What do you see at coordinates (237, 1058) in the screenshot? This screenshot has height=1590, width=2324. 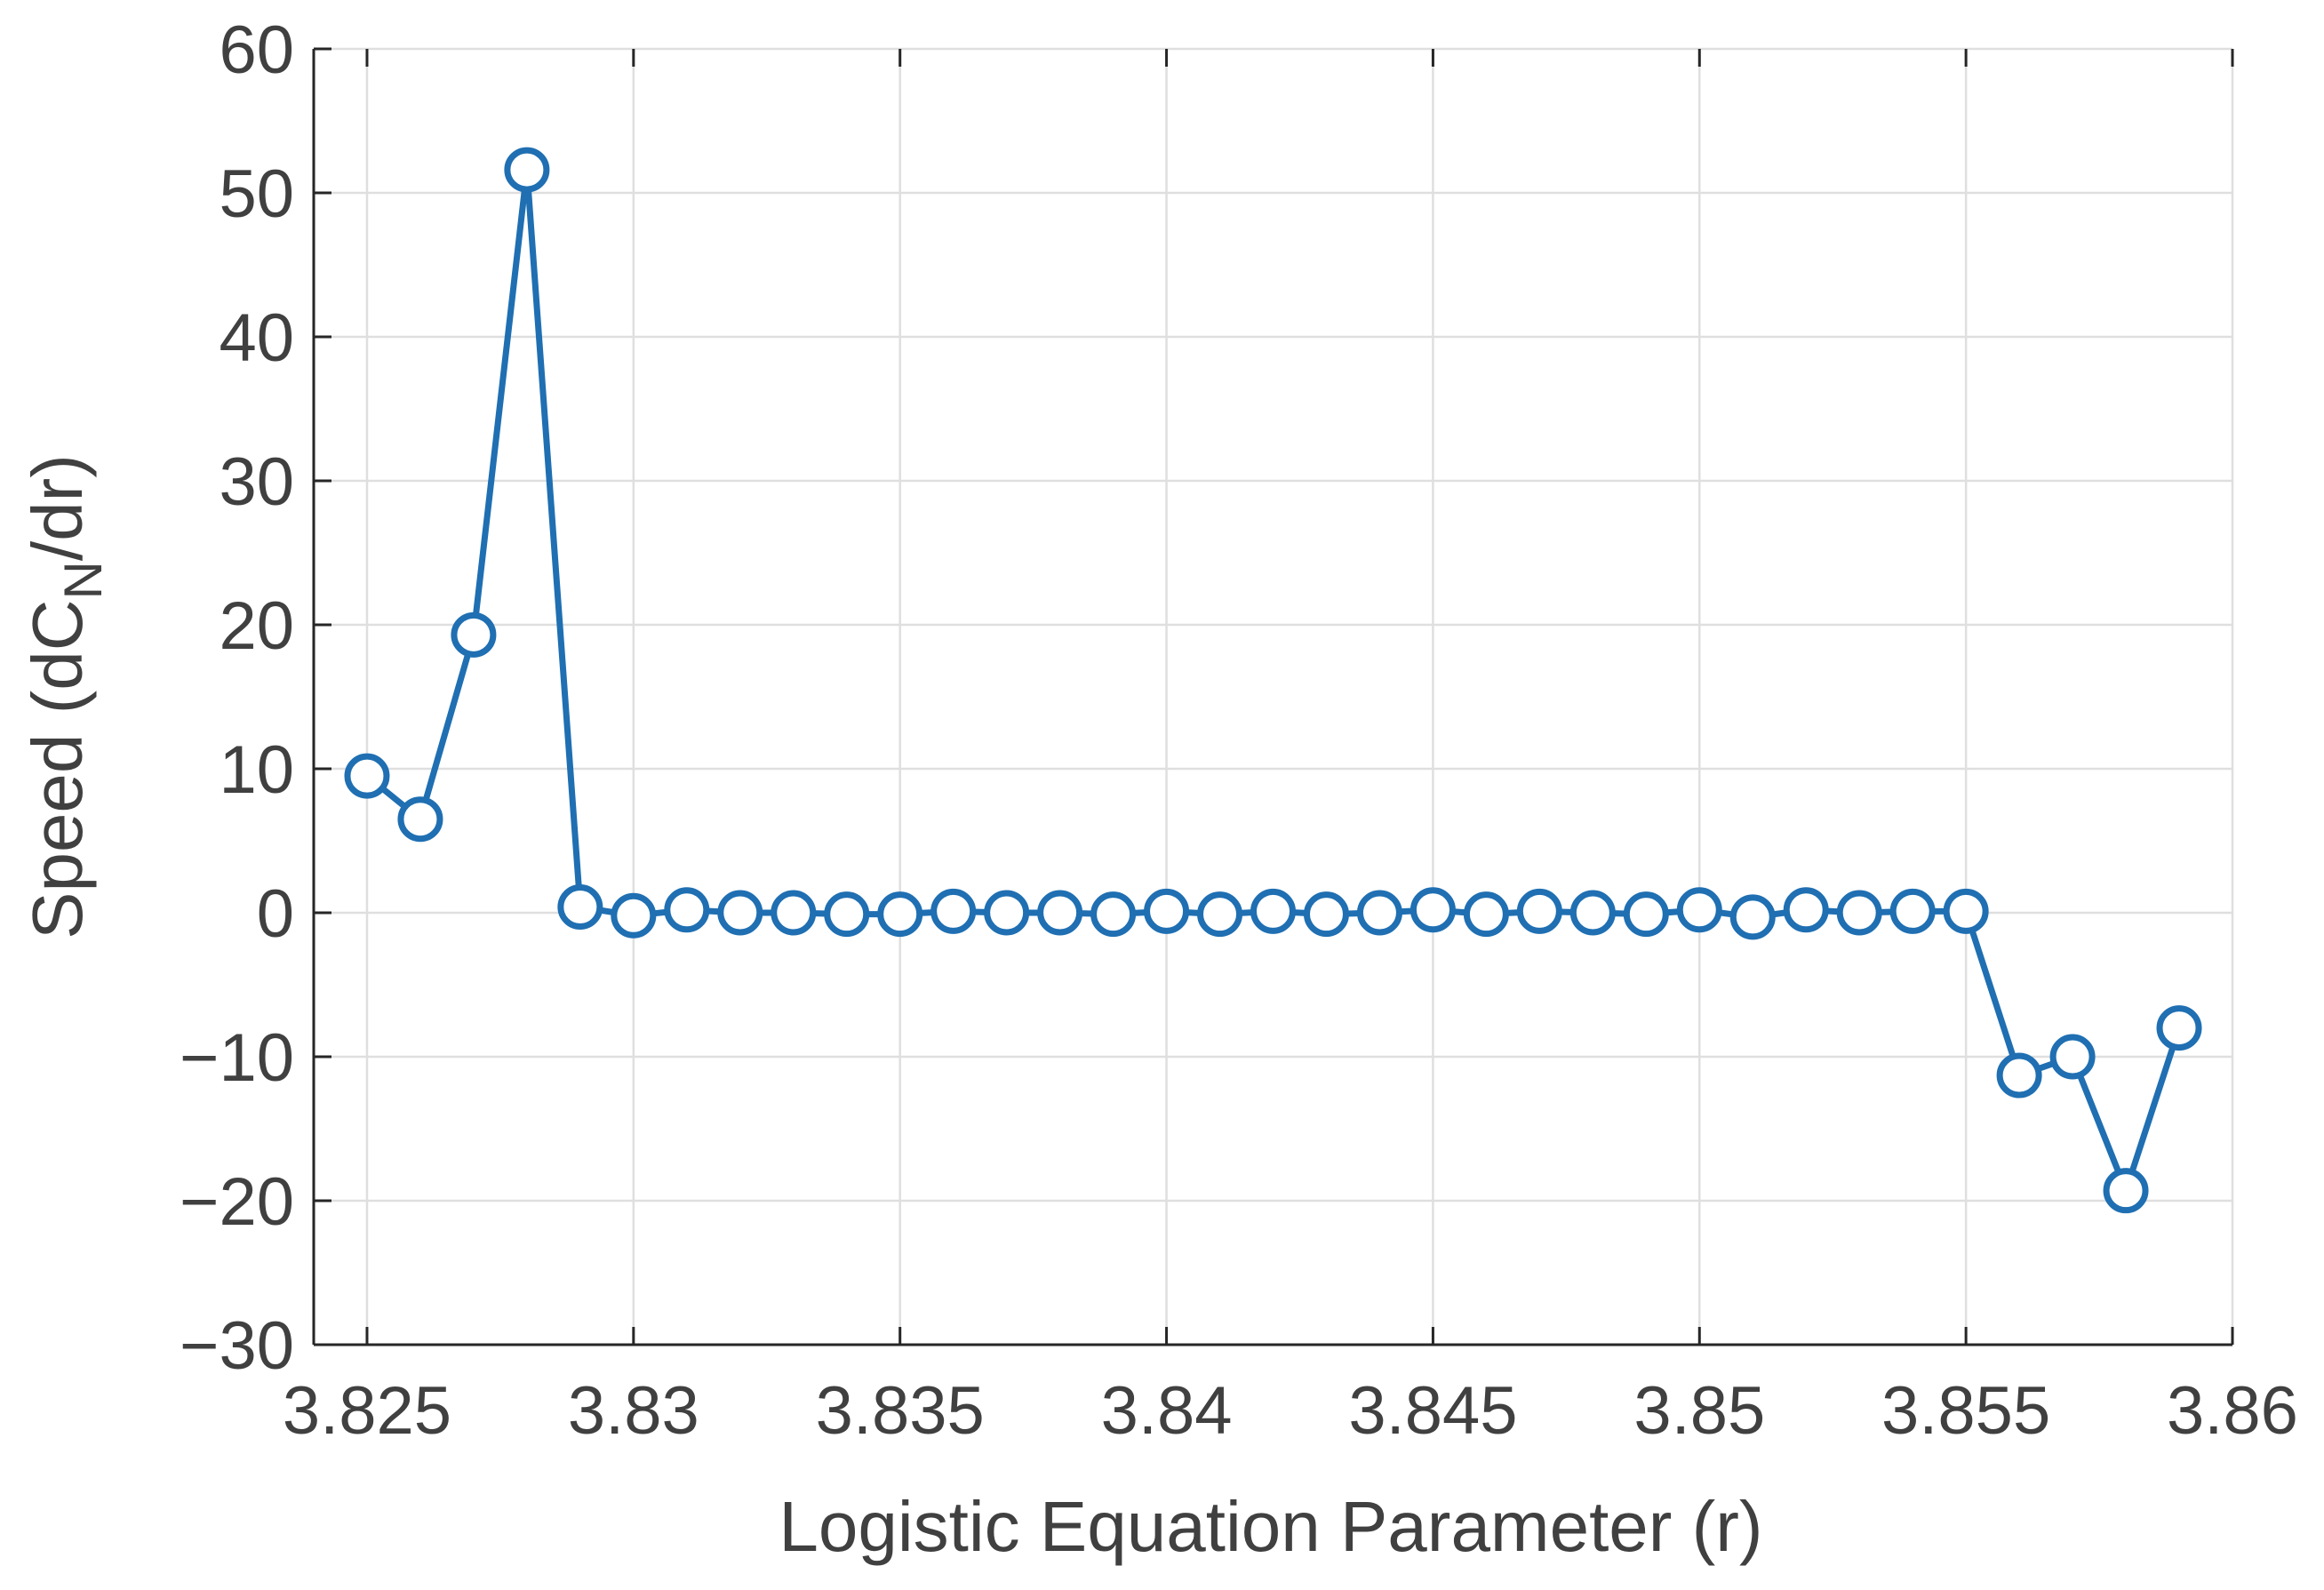 I see `y-tick-label: −10` at bounding box center [237, 1058].